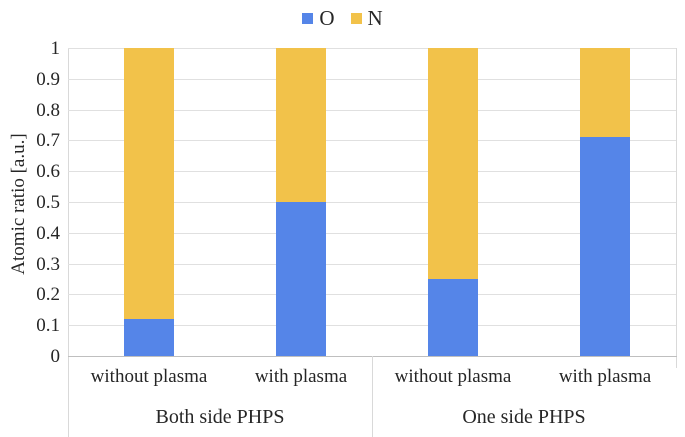 This screenshot has width=685, height=437. Describe the element at coordinates (48, 141) in the screenshot. I see `y-tick-label: 0.7` at that location.